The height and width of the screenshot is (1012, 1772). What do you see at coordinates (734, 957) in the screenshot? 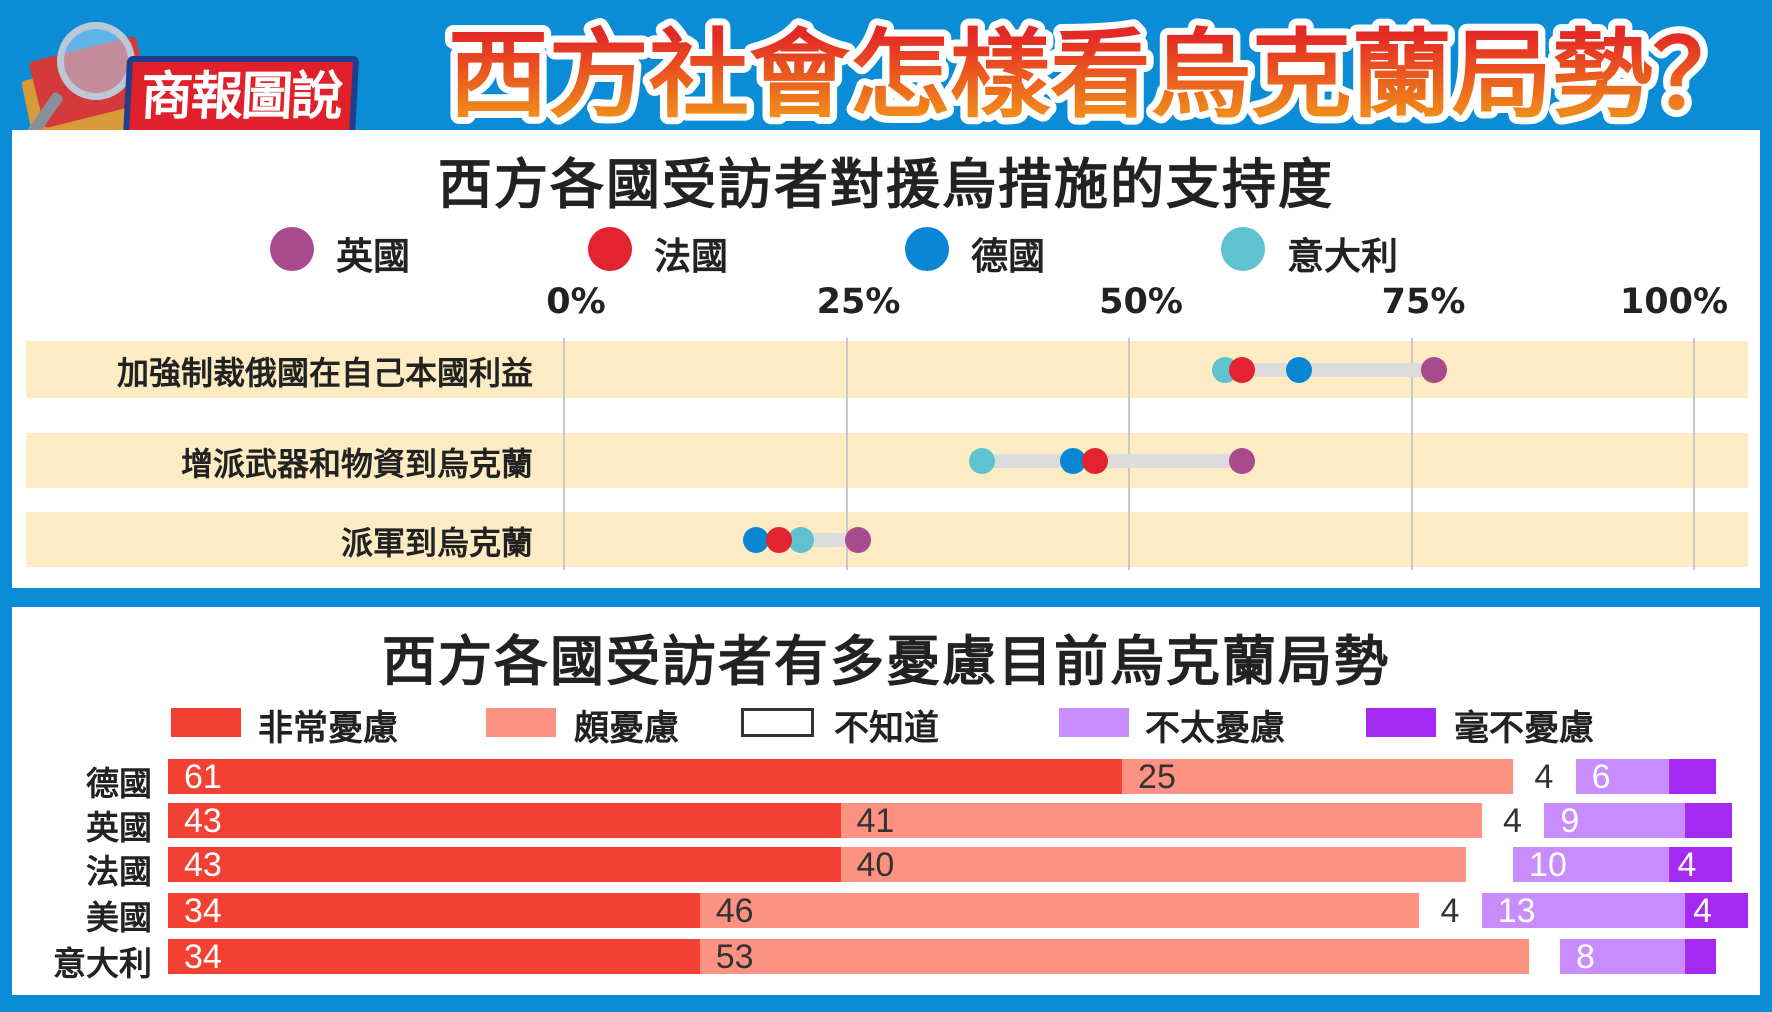
I see `bar-value-label: 53` at bounding box center [734, 957].